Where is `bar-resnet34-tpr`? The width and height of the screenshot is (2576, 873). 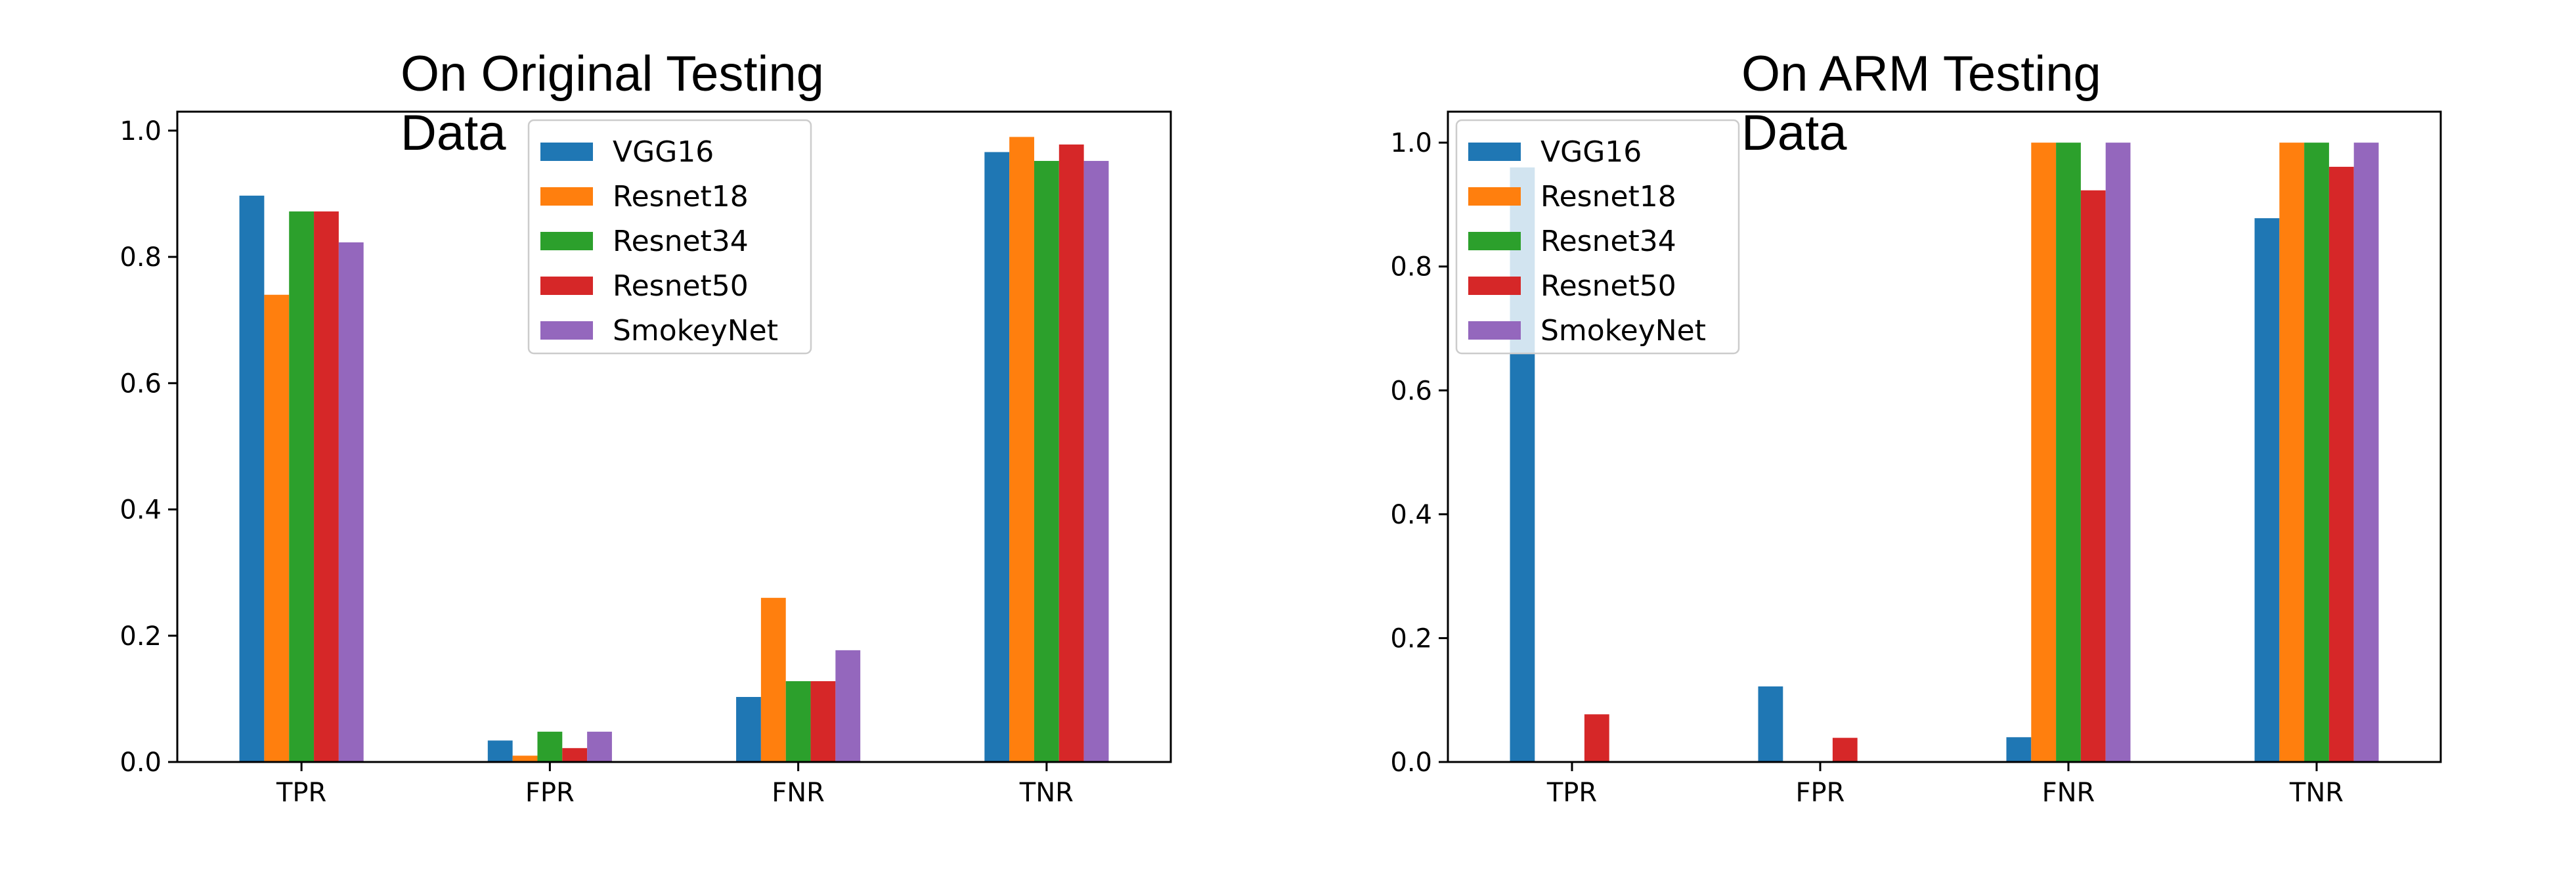
bar-resnet34-tpr is located at coordinates (302, 486).